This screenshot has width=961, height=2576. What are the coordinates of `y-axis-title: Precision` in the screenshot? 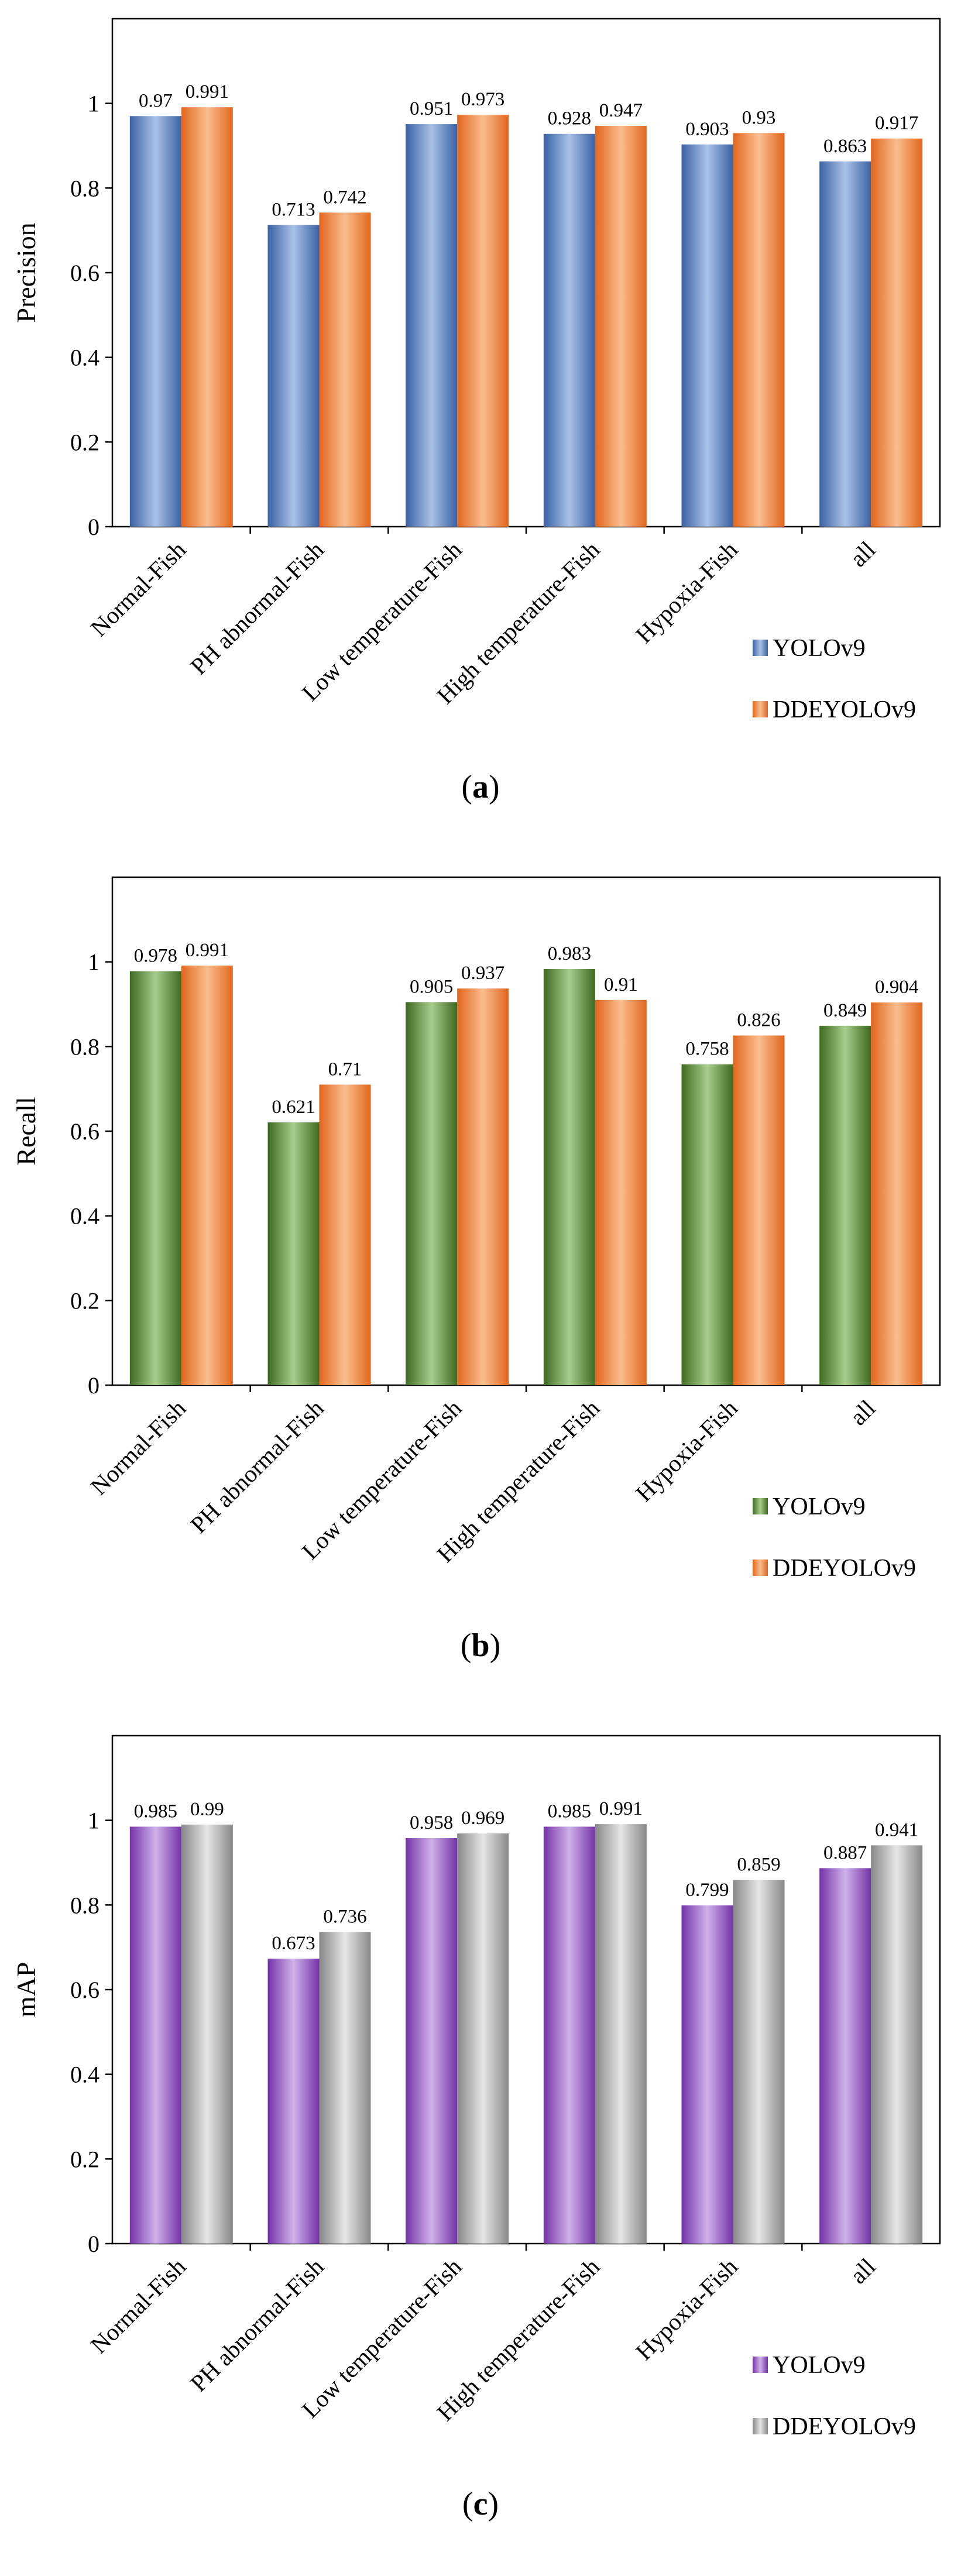 It's located at (26, 272).